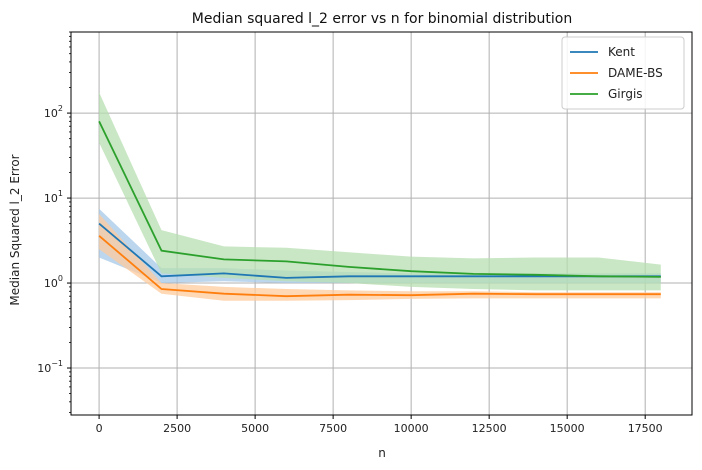  I want to click on legend-label-girgis: Girgis, so click(625, 94).